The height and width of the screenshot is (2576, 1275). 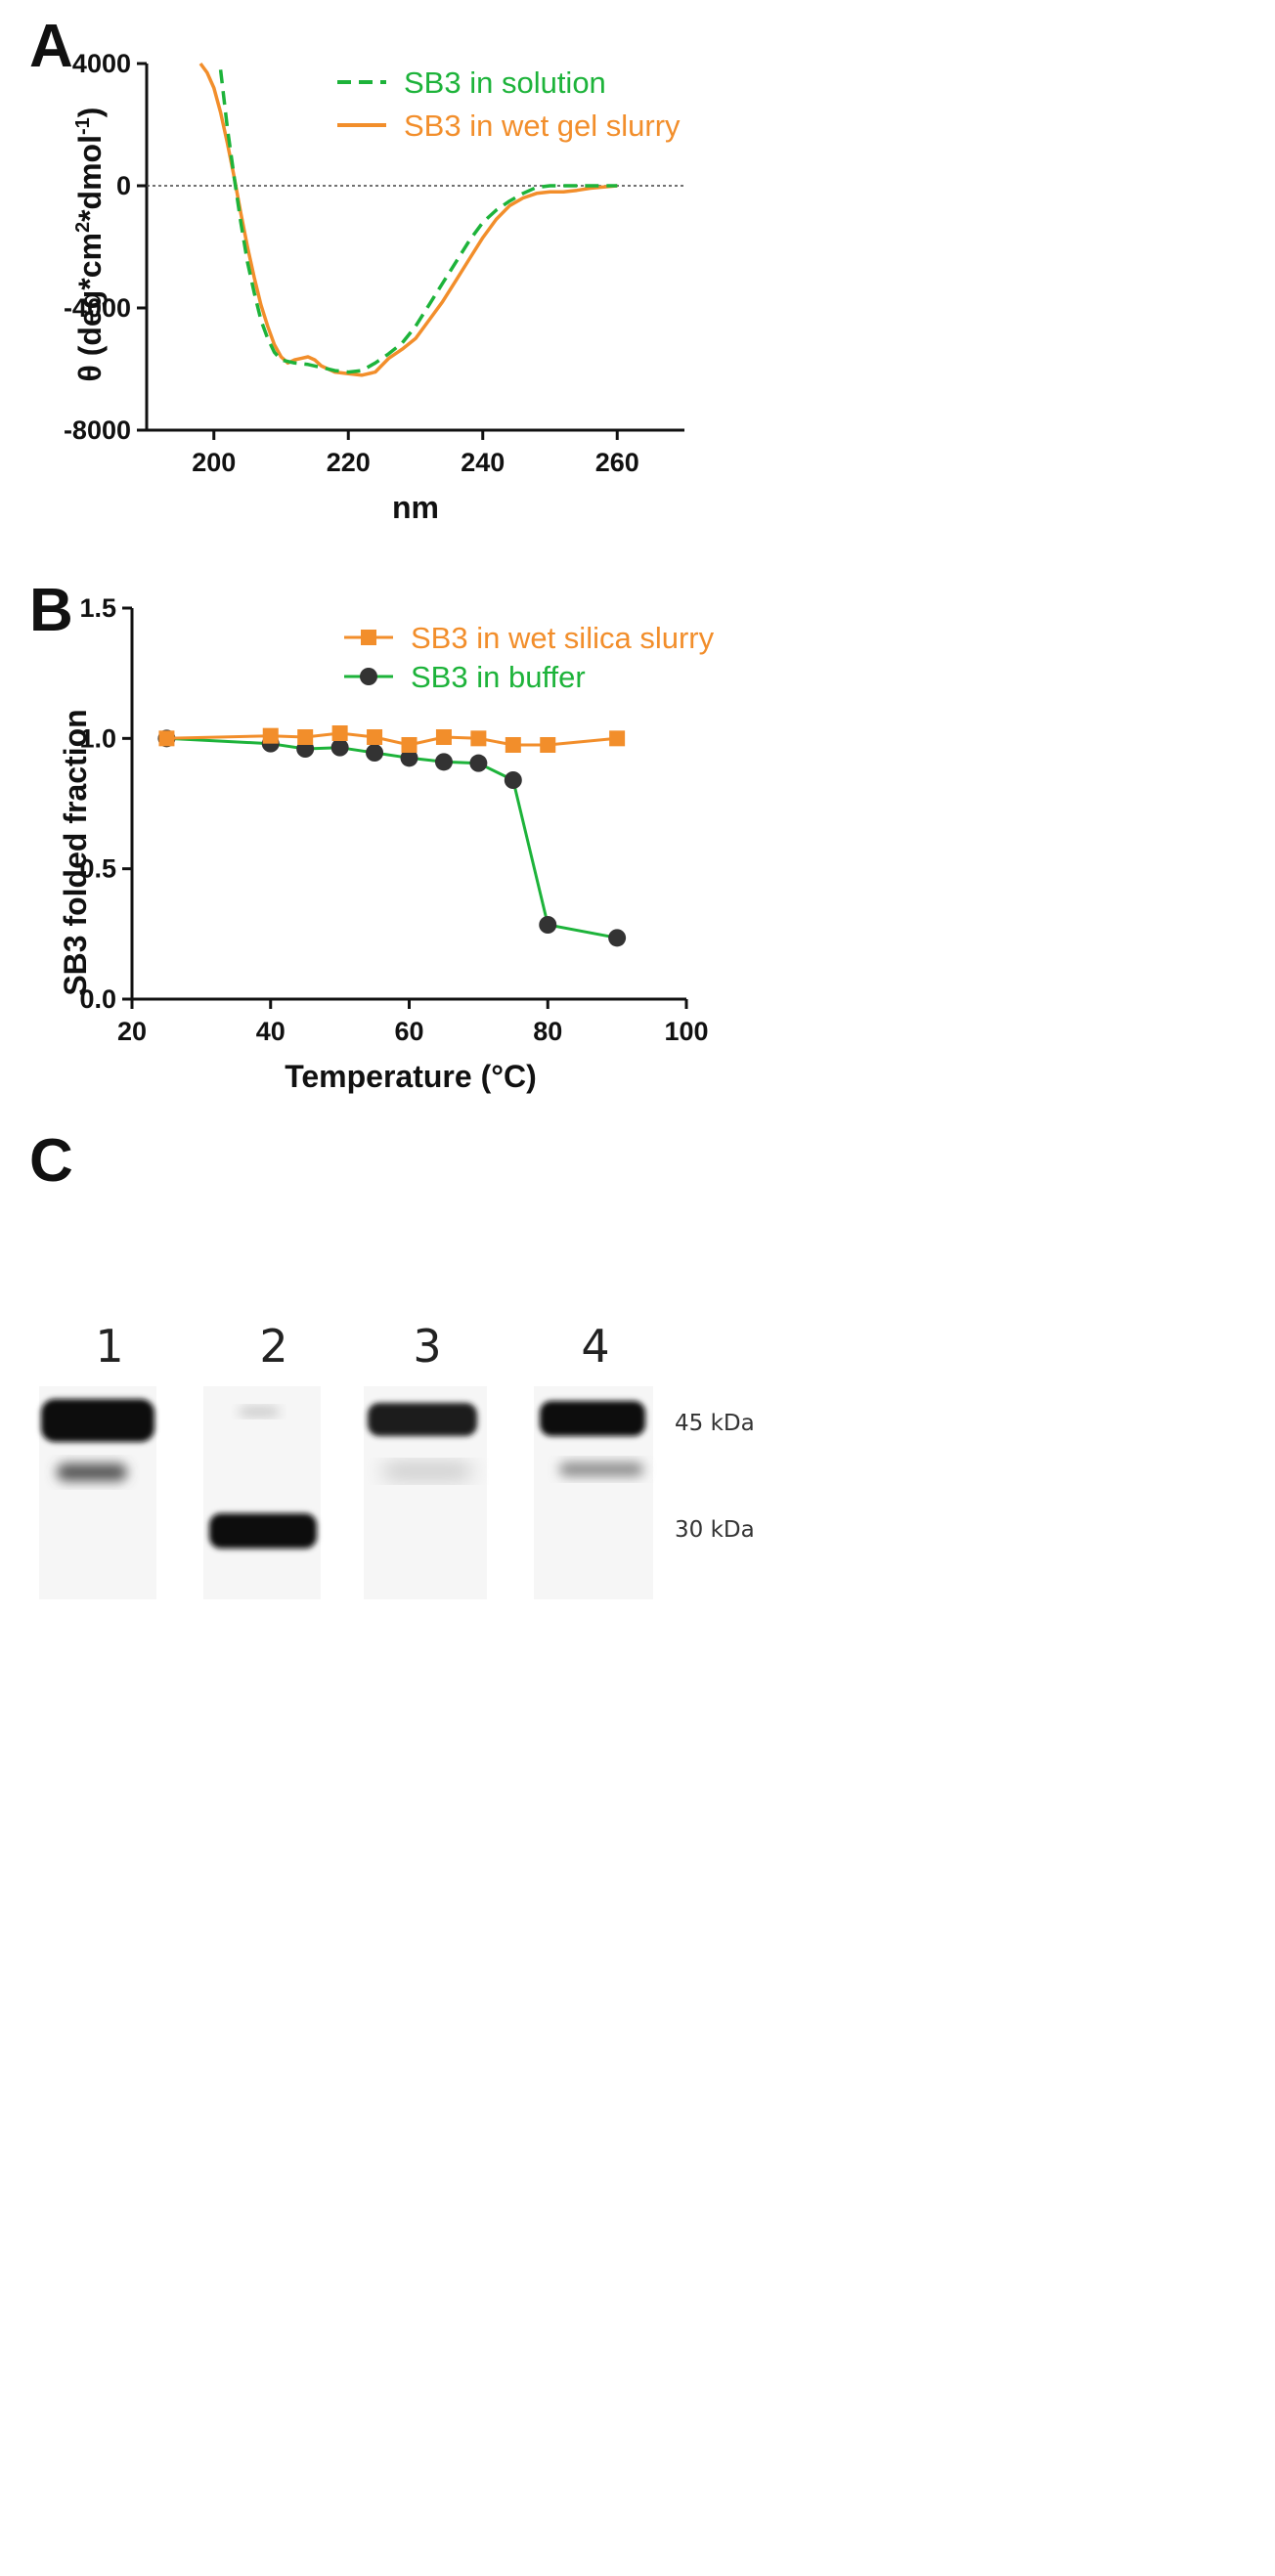 What do you see at coordinates (392, 1363) in the screenshot?
I see `panel-c: C 1 2 3 4 45 kDa 30 kDa` at bounding box center [392, 1363].